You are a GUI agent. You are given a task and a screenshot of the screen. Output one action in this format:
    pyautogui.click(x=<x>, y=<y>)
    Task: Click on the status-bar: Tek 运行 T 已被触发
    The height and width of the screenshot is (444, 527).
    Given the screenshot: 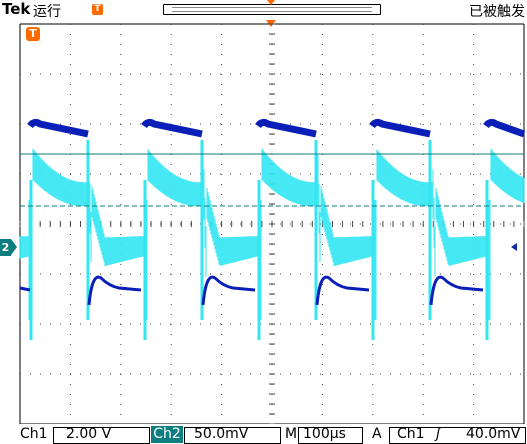 What is the action you would take?
    pyautogui.click(x=263, y=10)
    